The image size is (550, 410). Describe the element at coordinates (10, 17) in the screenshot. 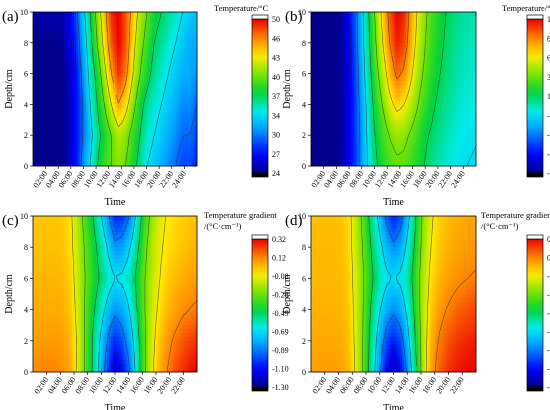

I see `panel-letter: (a)` at that location.